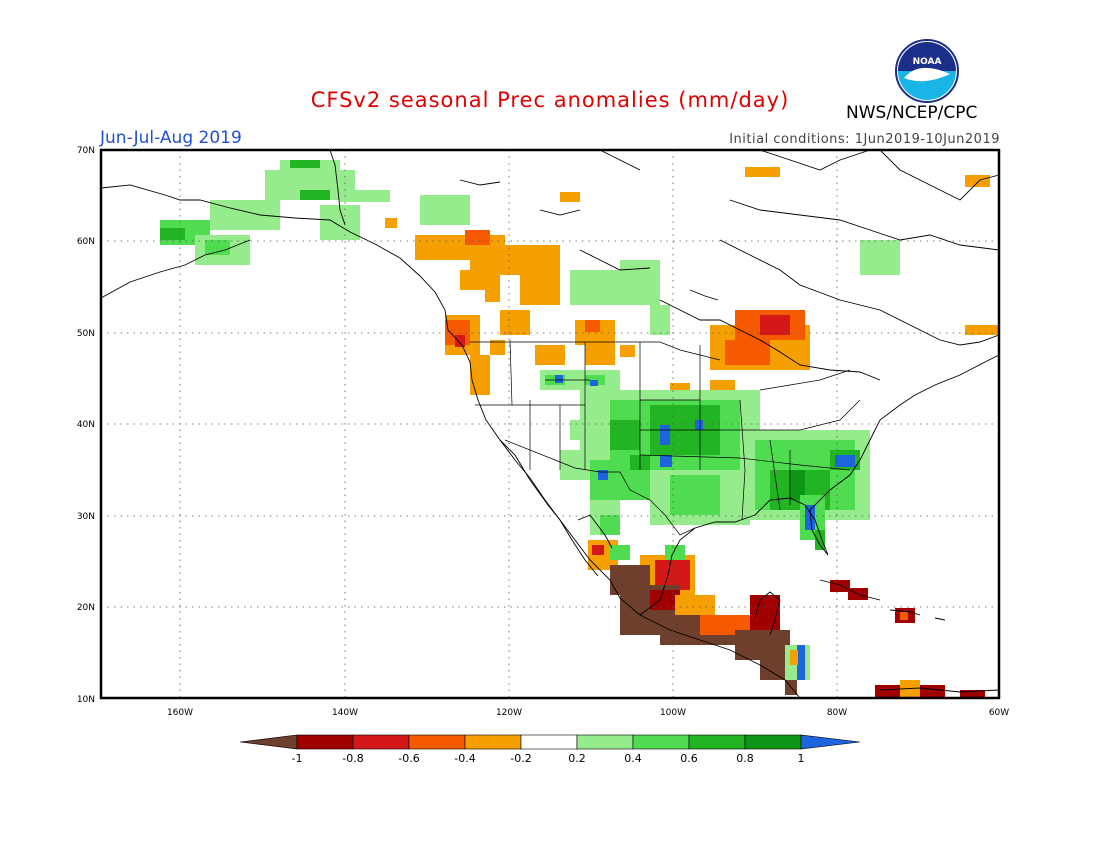 The height and width of the screenshot is (850, 1100). I want to click on logo-text: NOAA, so click(927, 62).